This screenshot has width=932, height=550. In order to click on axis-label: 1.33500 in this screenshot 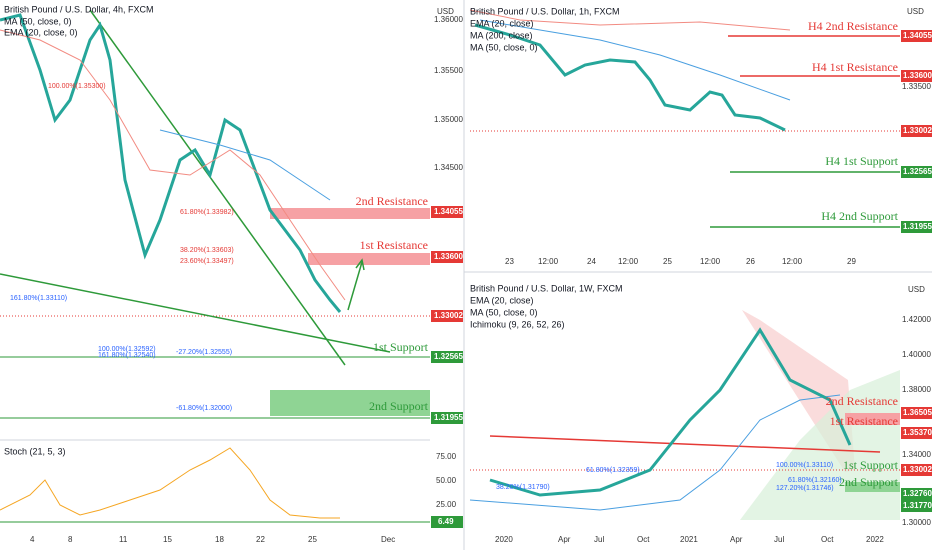, I will do `click(916, 86)`.